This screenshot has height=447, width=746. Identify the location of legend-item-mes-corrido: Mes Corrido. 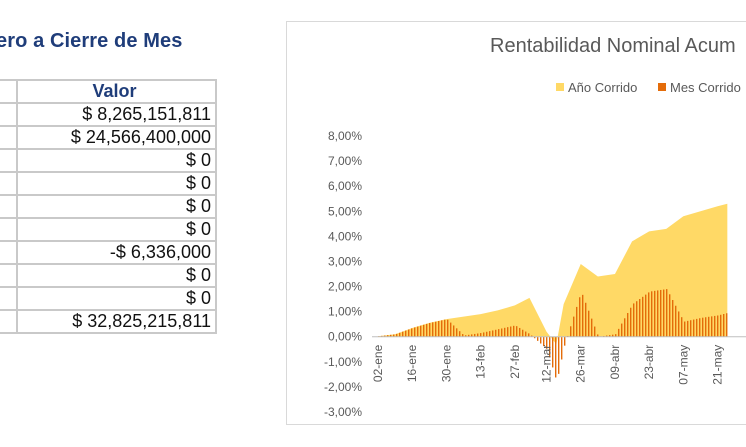
(699, 87).